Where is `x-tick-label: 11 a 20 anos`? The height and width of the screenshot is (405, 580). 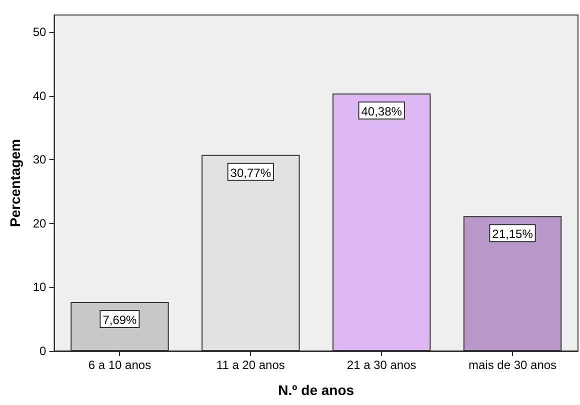
x-tick-label: 11 a 20 anos is located at coordinates (250, 365).